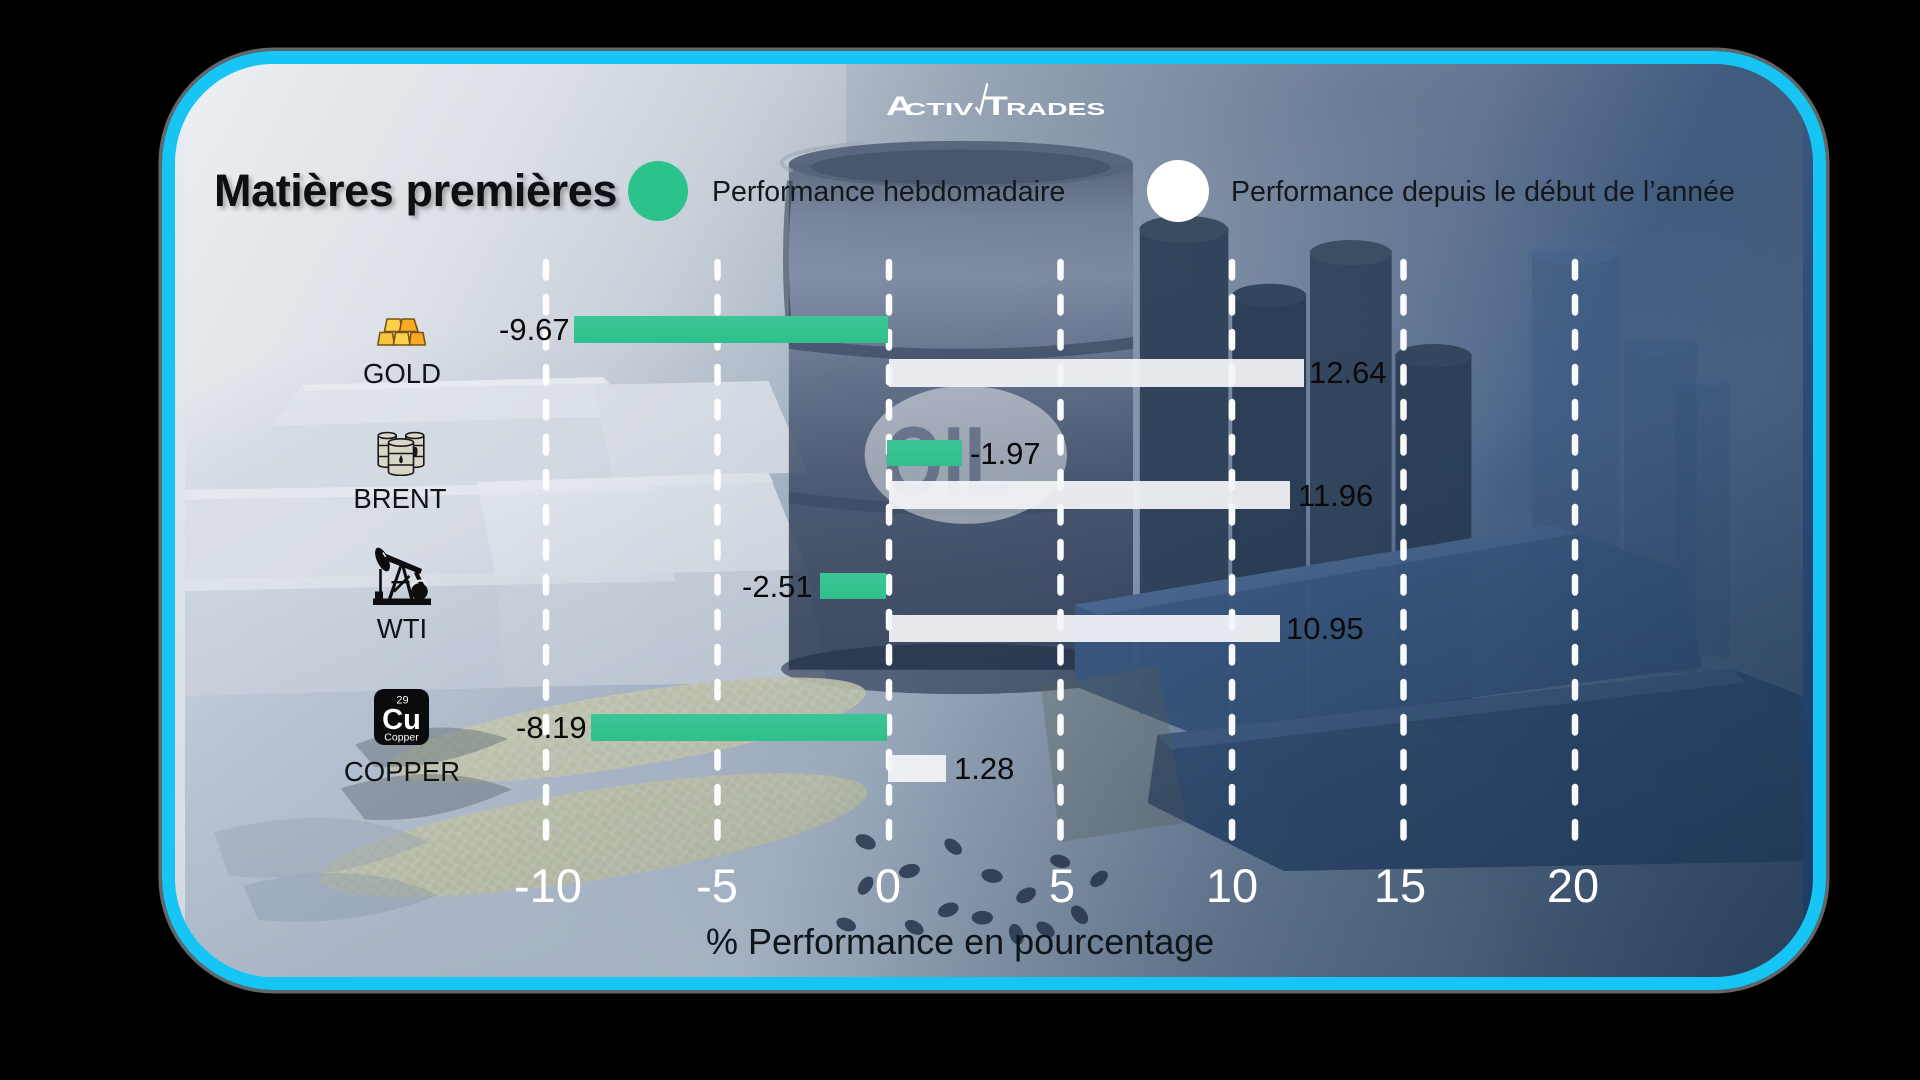 Image resolution: width=1920 pixels, height=1080 pixels. Describe the element at coordinates (401, 720) in the screenshot. I see `svg-text: Cu` at that location.